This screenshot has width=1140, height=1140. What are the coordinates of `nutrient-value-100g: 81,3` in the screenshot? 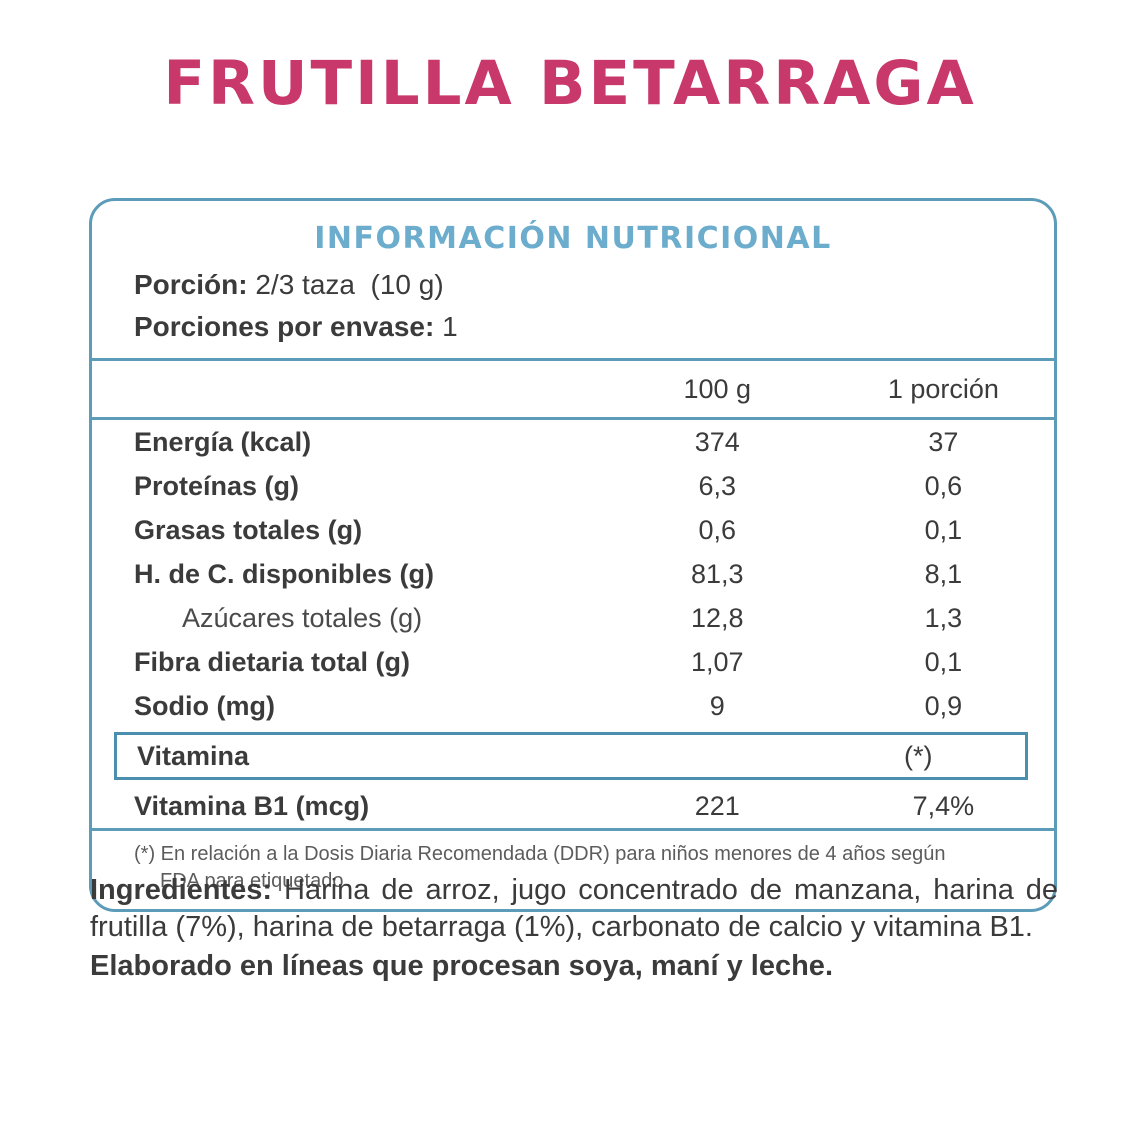 It's located at (717, 573).